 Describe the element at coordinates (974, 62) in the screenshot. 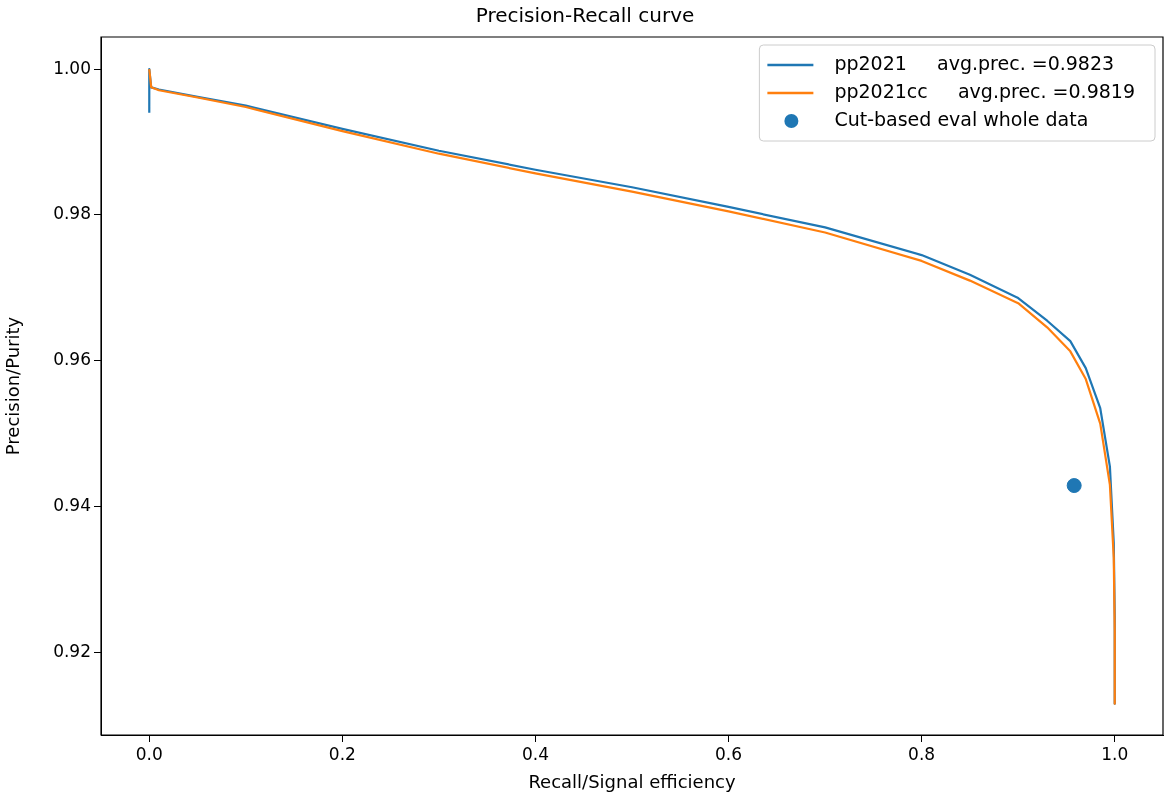

I see `legend-label: pp2021 avg.prec. =0.9823` at that location.